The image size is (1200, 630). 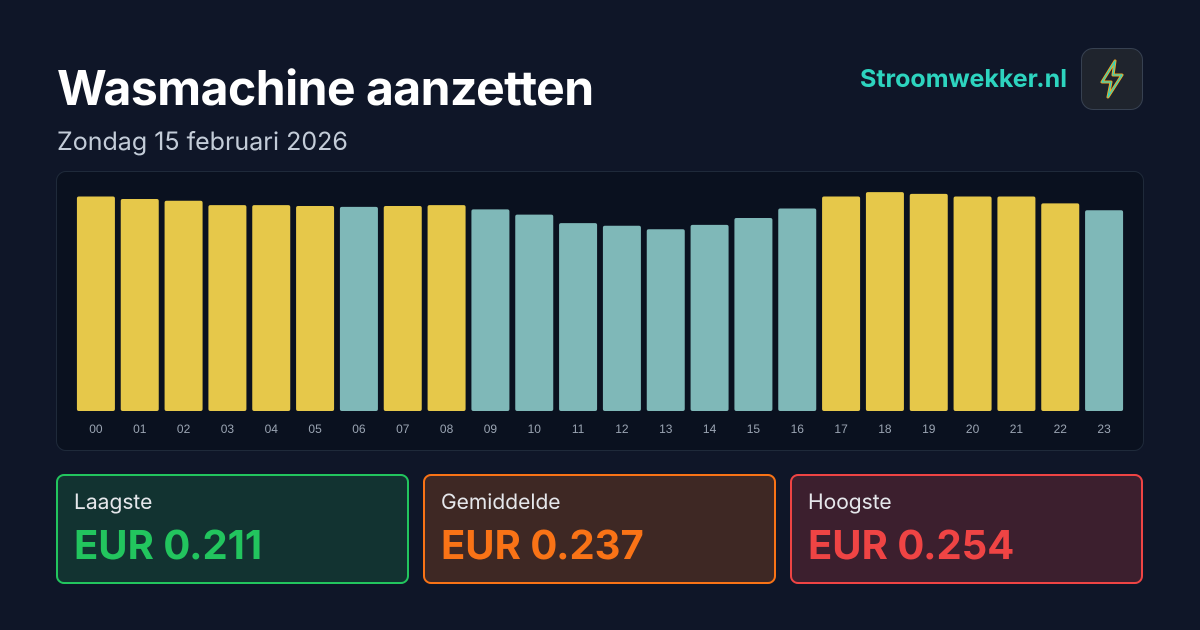 I want to click on x-tick-label: 03, so click(x=228, y=429).